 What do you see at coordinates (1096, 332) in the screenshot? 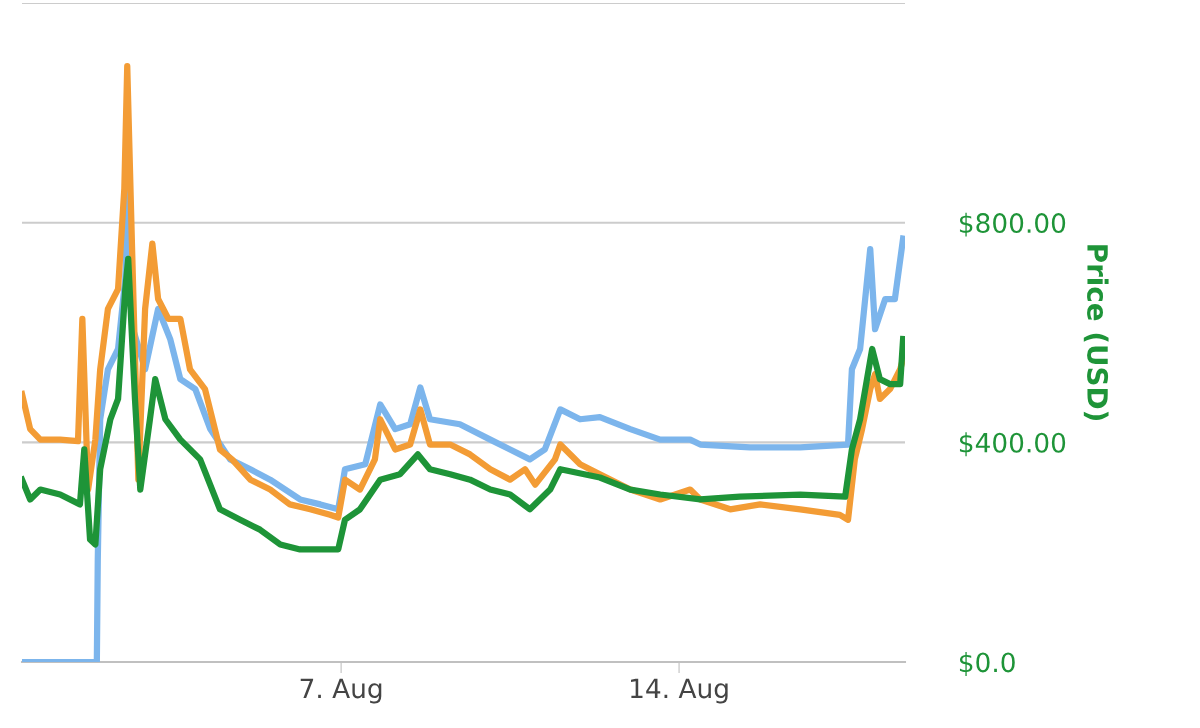
I see `y-axis-title: Price (USD)` at bounding box center [1096, 332].